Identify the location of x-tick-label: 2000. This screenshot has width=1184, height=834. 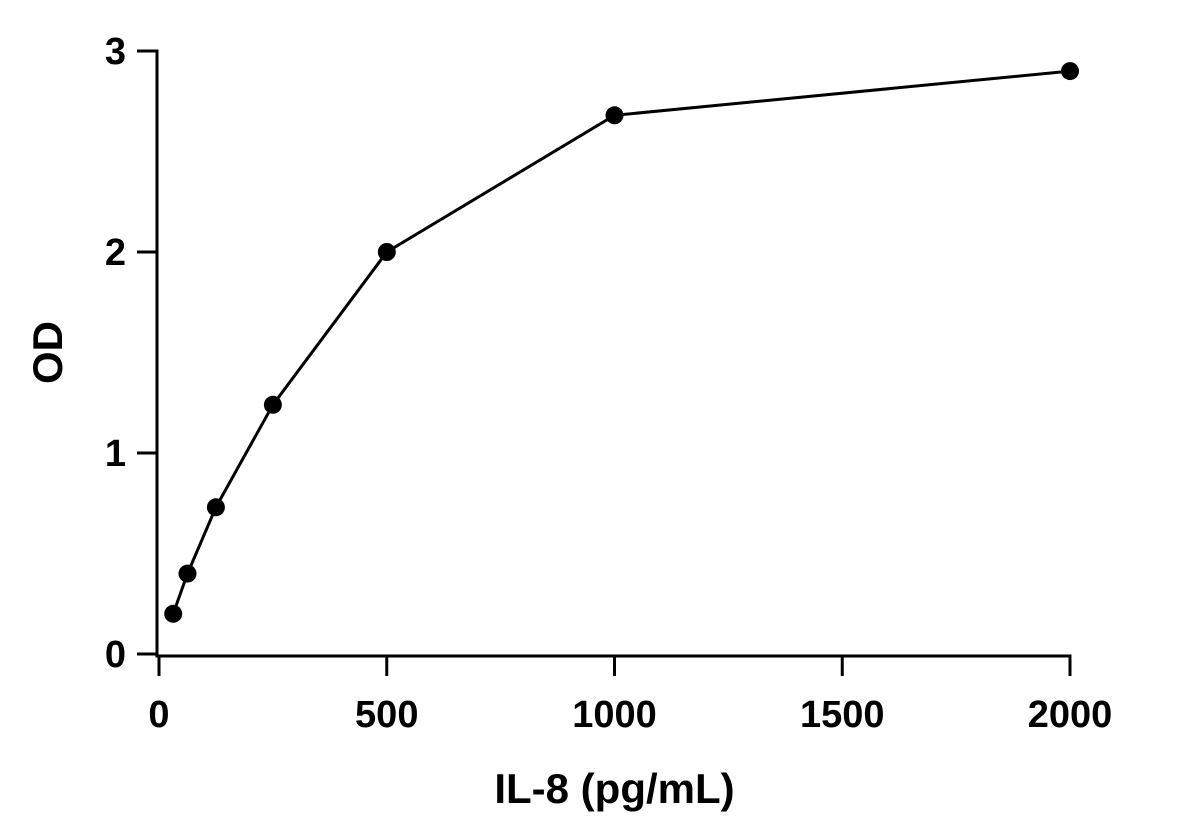
(1070, 715).